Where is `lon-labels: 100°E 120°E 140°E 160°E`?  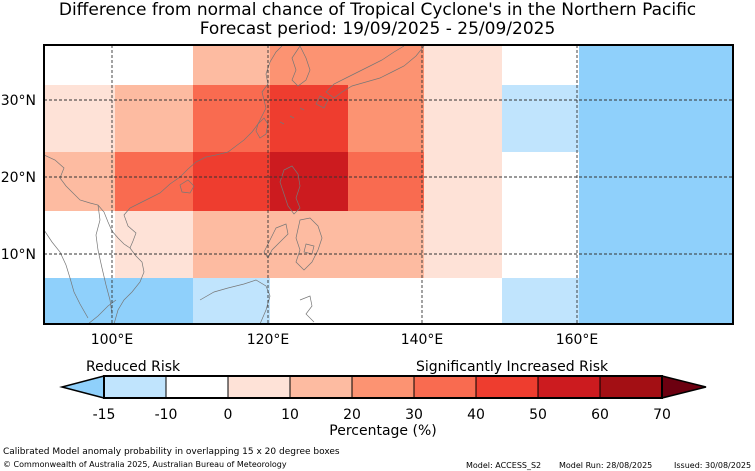 lon-labels: 100°E 120°E 140°E 160°E is located at coordinates (345, 340).